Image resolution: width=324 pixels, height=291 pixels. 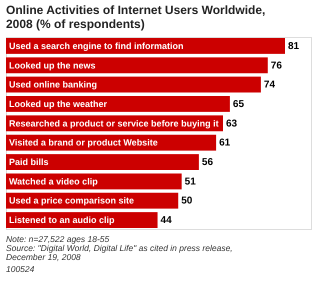 I want to click on y-tick-label: Listened to an audio clip, so click(x=62, y=220).